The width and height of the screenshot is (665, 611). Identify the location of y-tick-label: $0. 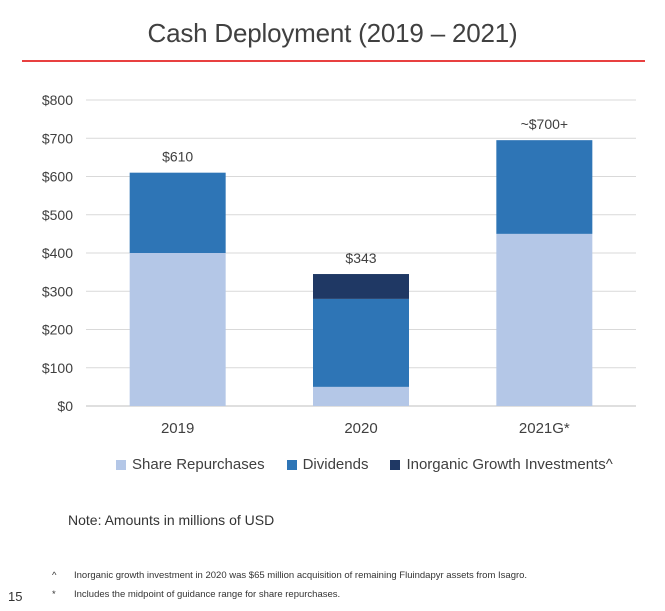
(65, 406).